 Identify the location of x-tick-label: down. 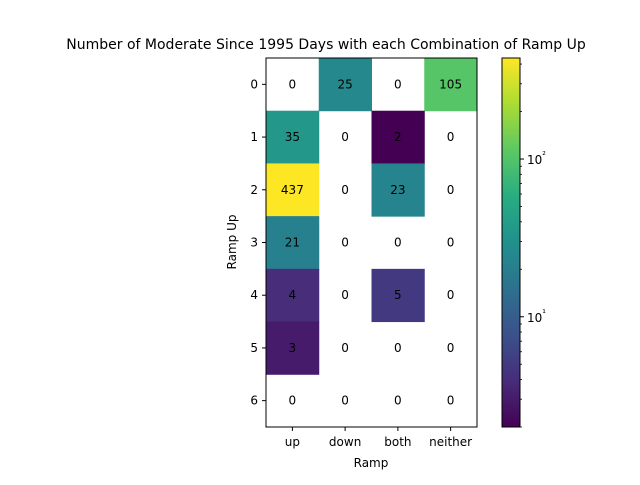
(345, 442).